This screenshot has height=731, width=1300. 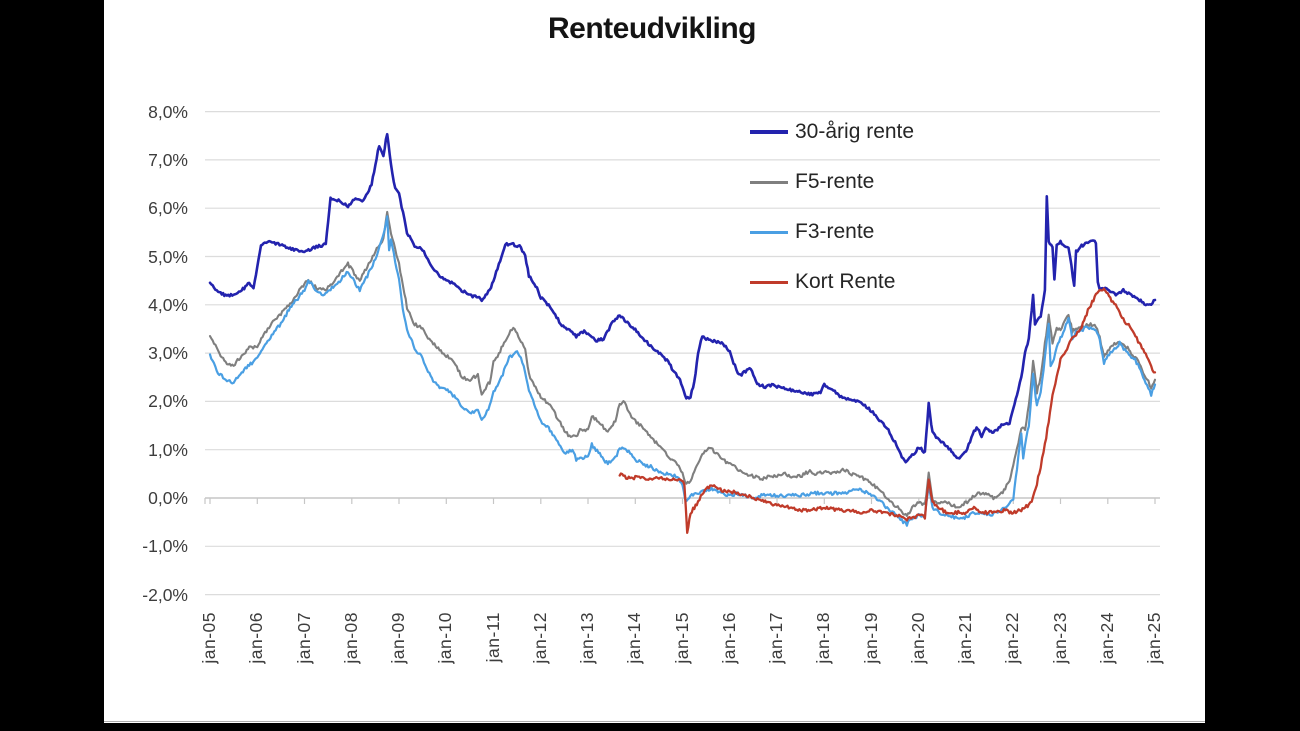 I want to click on x-axis-label: jan-10, so click(x=445, y=638).